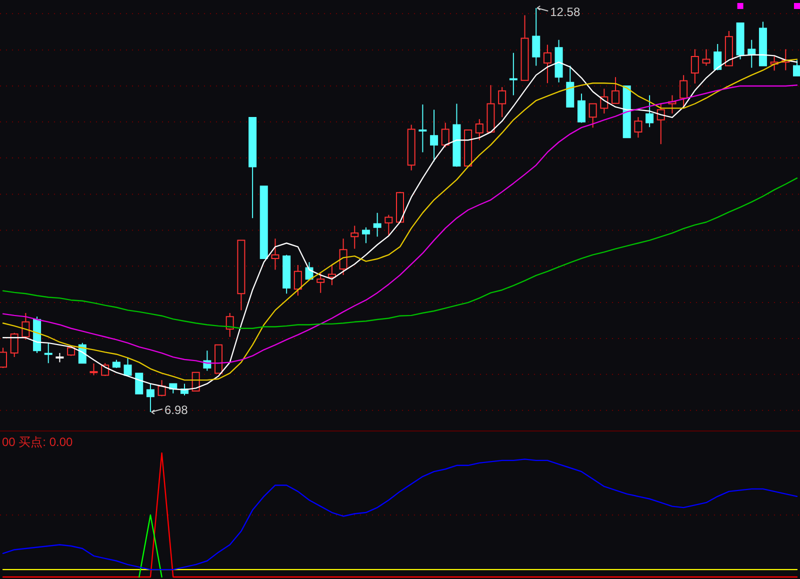  What do you see at coordinates (565, 12) in the screenshot?
I see `annotation: 12.58` at bounding box center [565, 12].